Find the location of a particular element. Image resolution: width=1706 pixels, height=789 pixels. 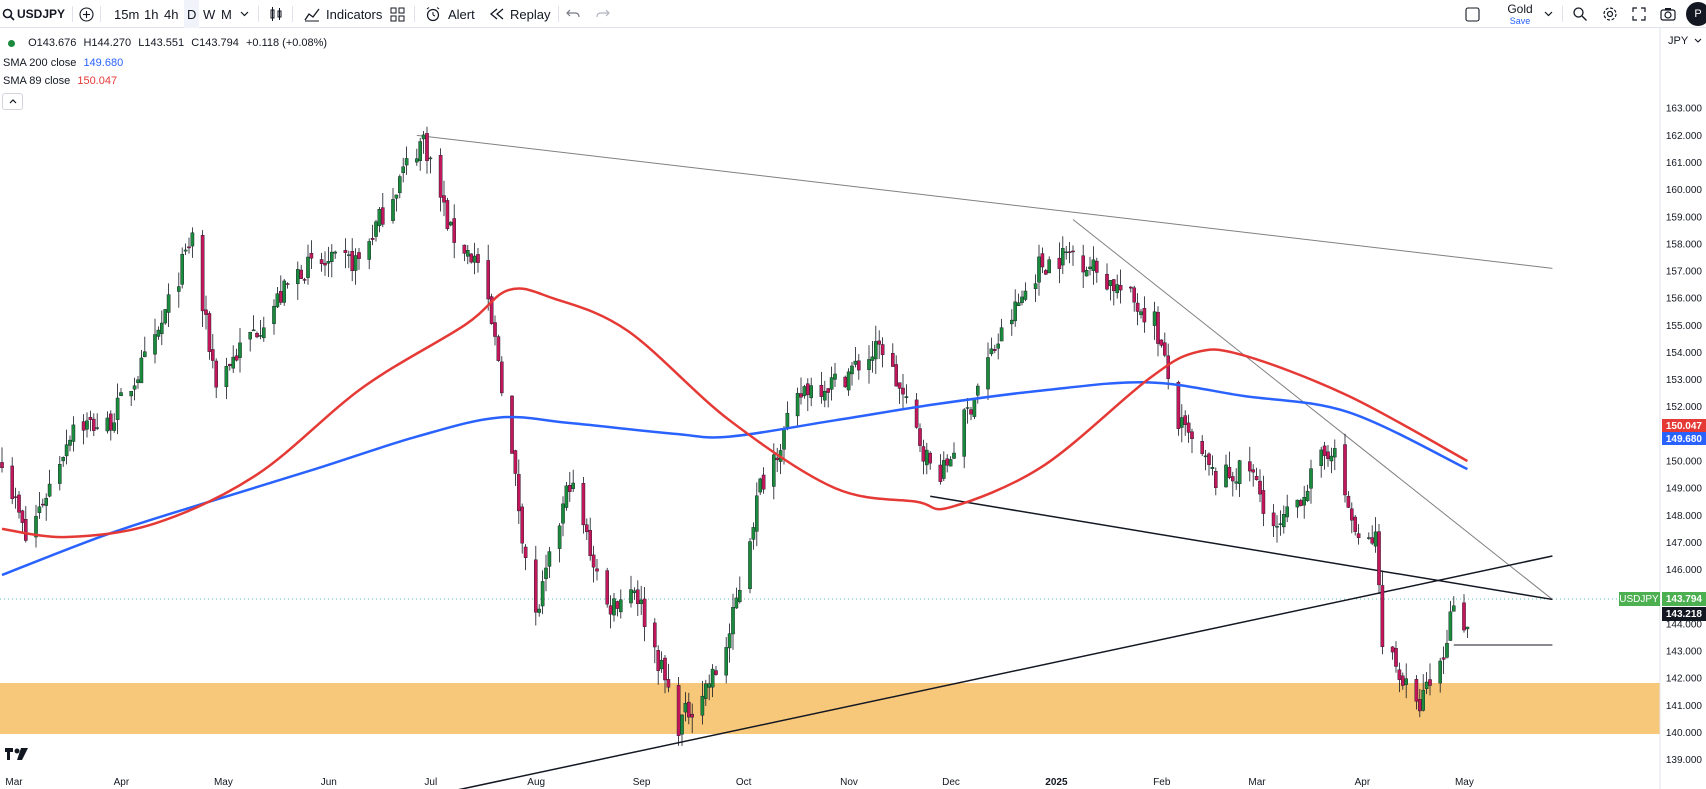

price-tick-label: 141.000 is located at coordinates (1684, 706).